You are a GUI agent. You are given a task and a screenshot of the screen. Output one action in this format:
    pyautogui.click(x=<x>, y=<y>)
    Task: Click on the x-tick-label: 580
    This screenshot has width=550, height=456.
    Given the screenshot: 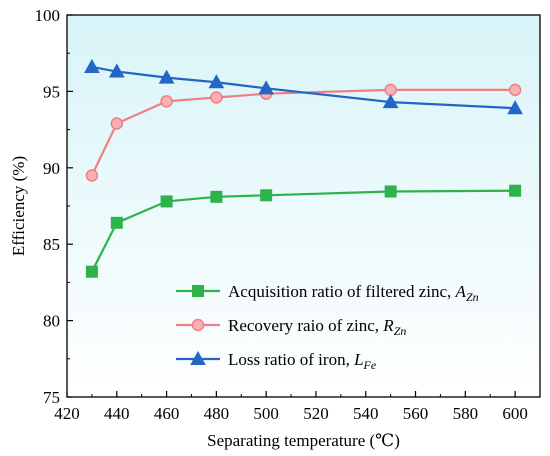 What is the action you would take?
    pyautogui.click(x=466, y=413)
    